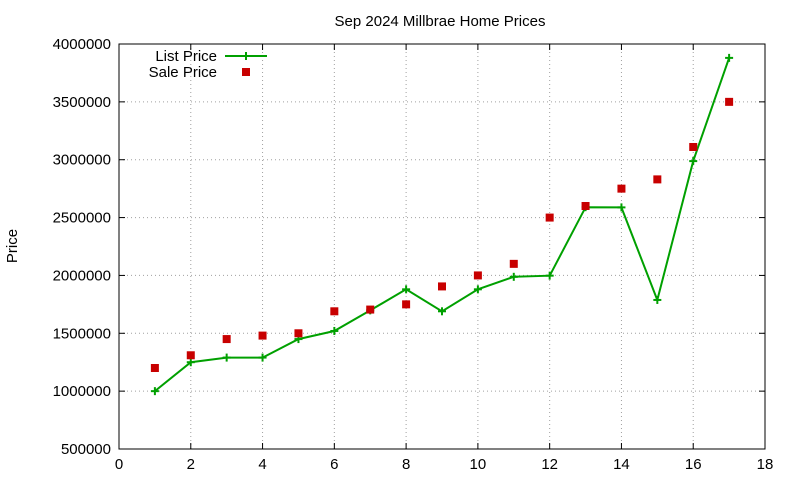 Image resolution: width=800 pixels, height=480 pixels. I want to click on x-tick-label: 14, so click(621, 464).